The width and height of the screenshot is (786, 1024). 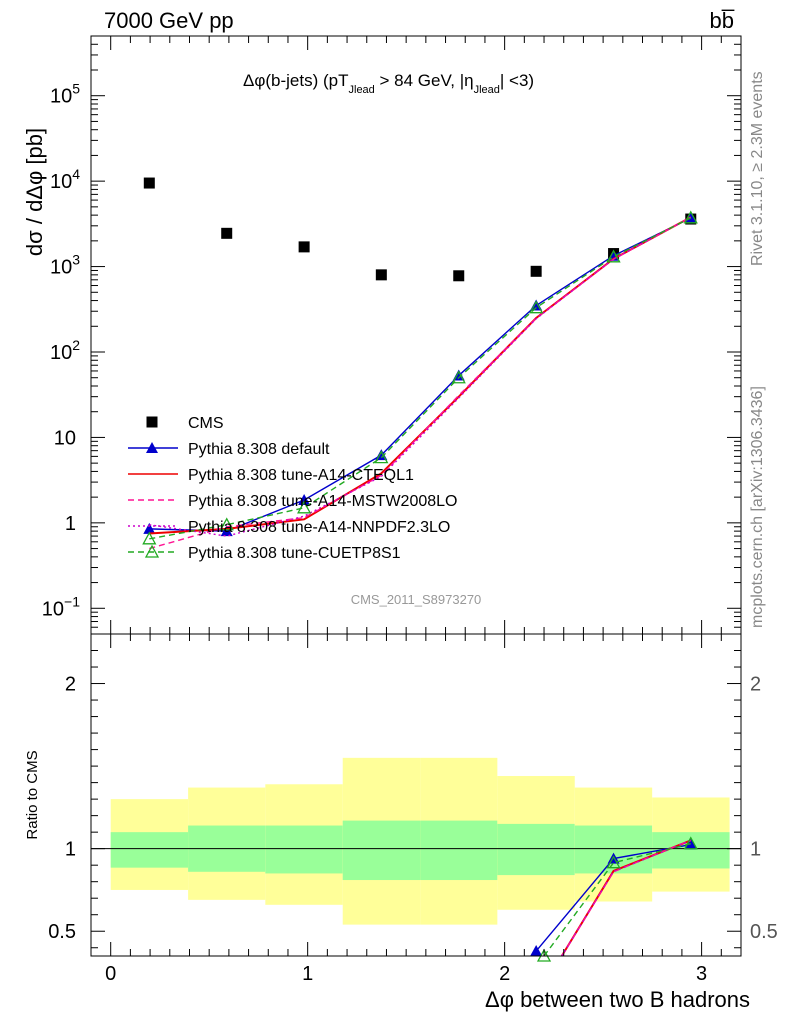 I want to click on ratio-series-group, so click(x=614, y=899).